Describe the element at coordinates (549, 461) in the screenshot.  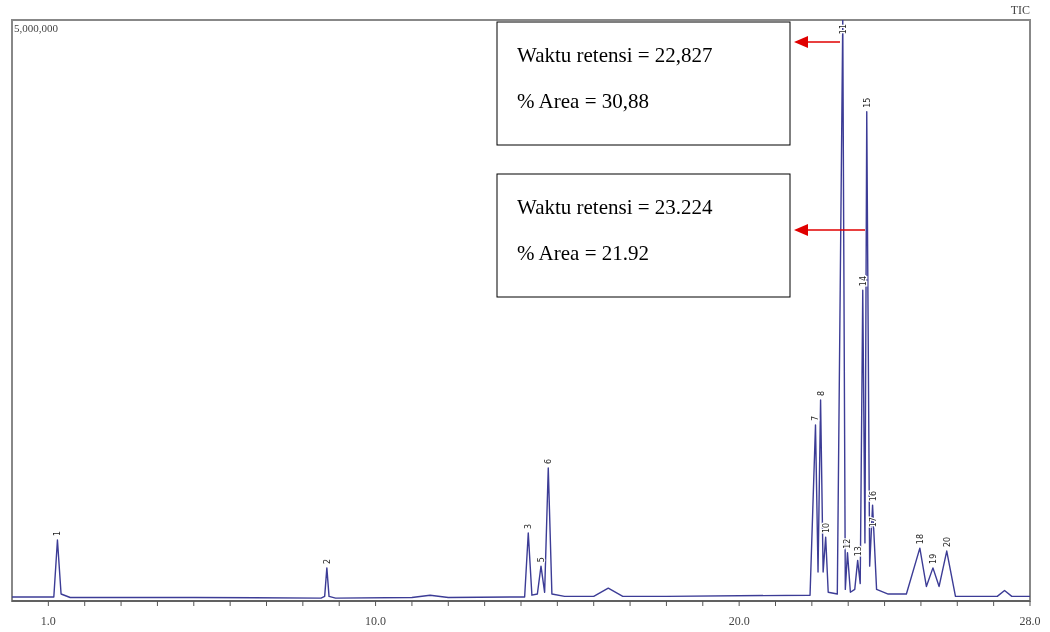
I see `annotation: 6` at that location.